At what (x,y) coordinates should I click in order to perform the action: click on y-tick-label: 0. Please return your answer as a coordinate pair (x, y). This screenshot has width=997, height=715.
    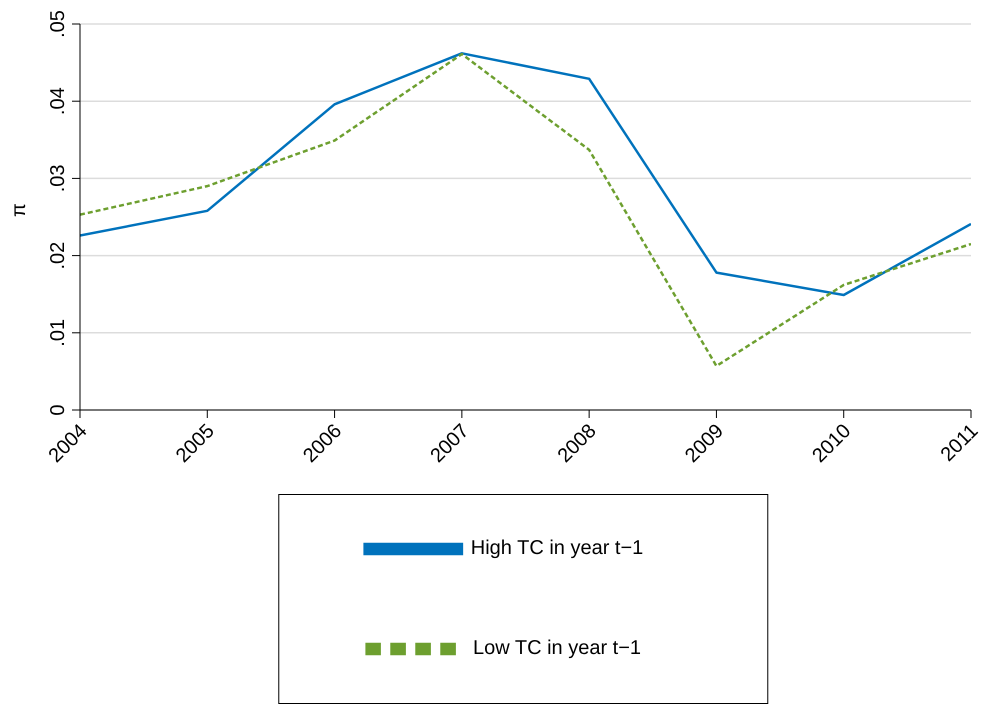
    Looking at the image, I should click on (58, 410).